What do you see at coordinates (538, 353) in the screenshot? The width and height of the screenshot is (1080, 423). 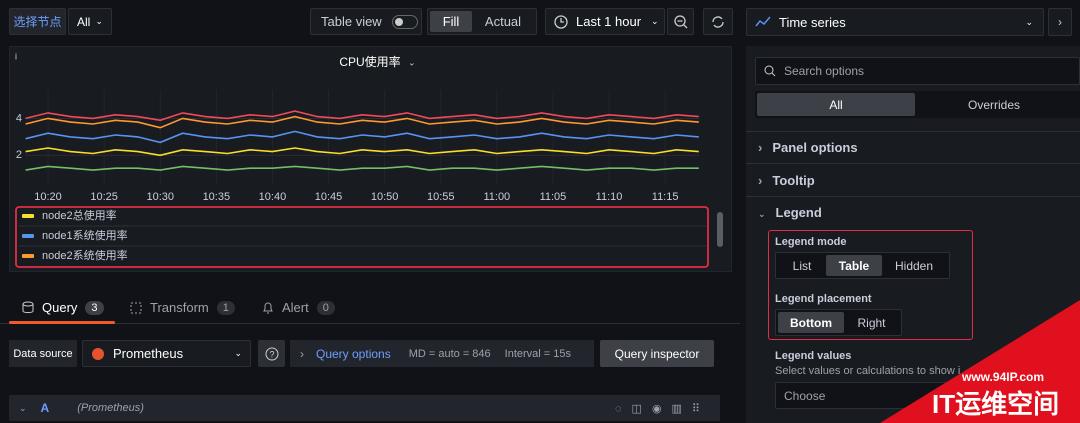 I see `interval: Interval = 15s` at bounding box center [538, 353].